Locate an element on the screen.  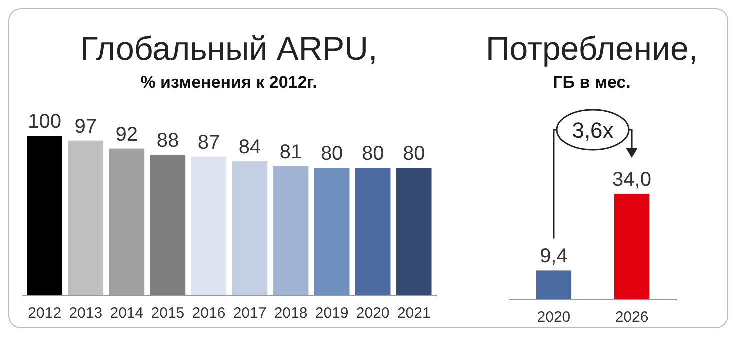
x-tick-label: 2012 is located at coordinates (45, 313).